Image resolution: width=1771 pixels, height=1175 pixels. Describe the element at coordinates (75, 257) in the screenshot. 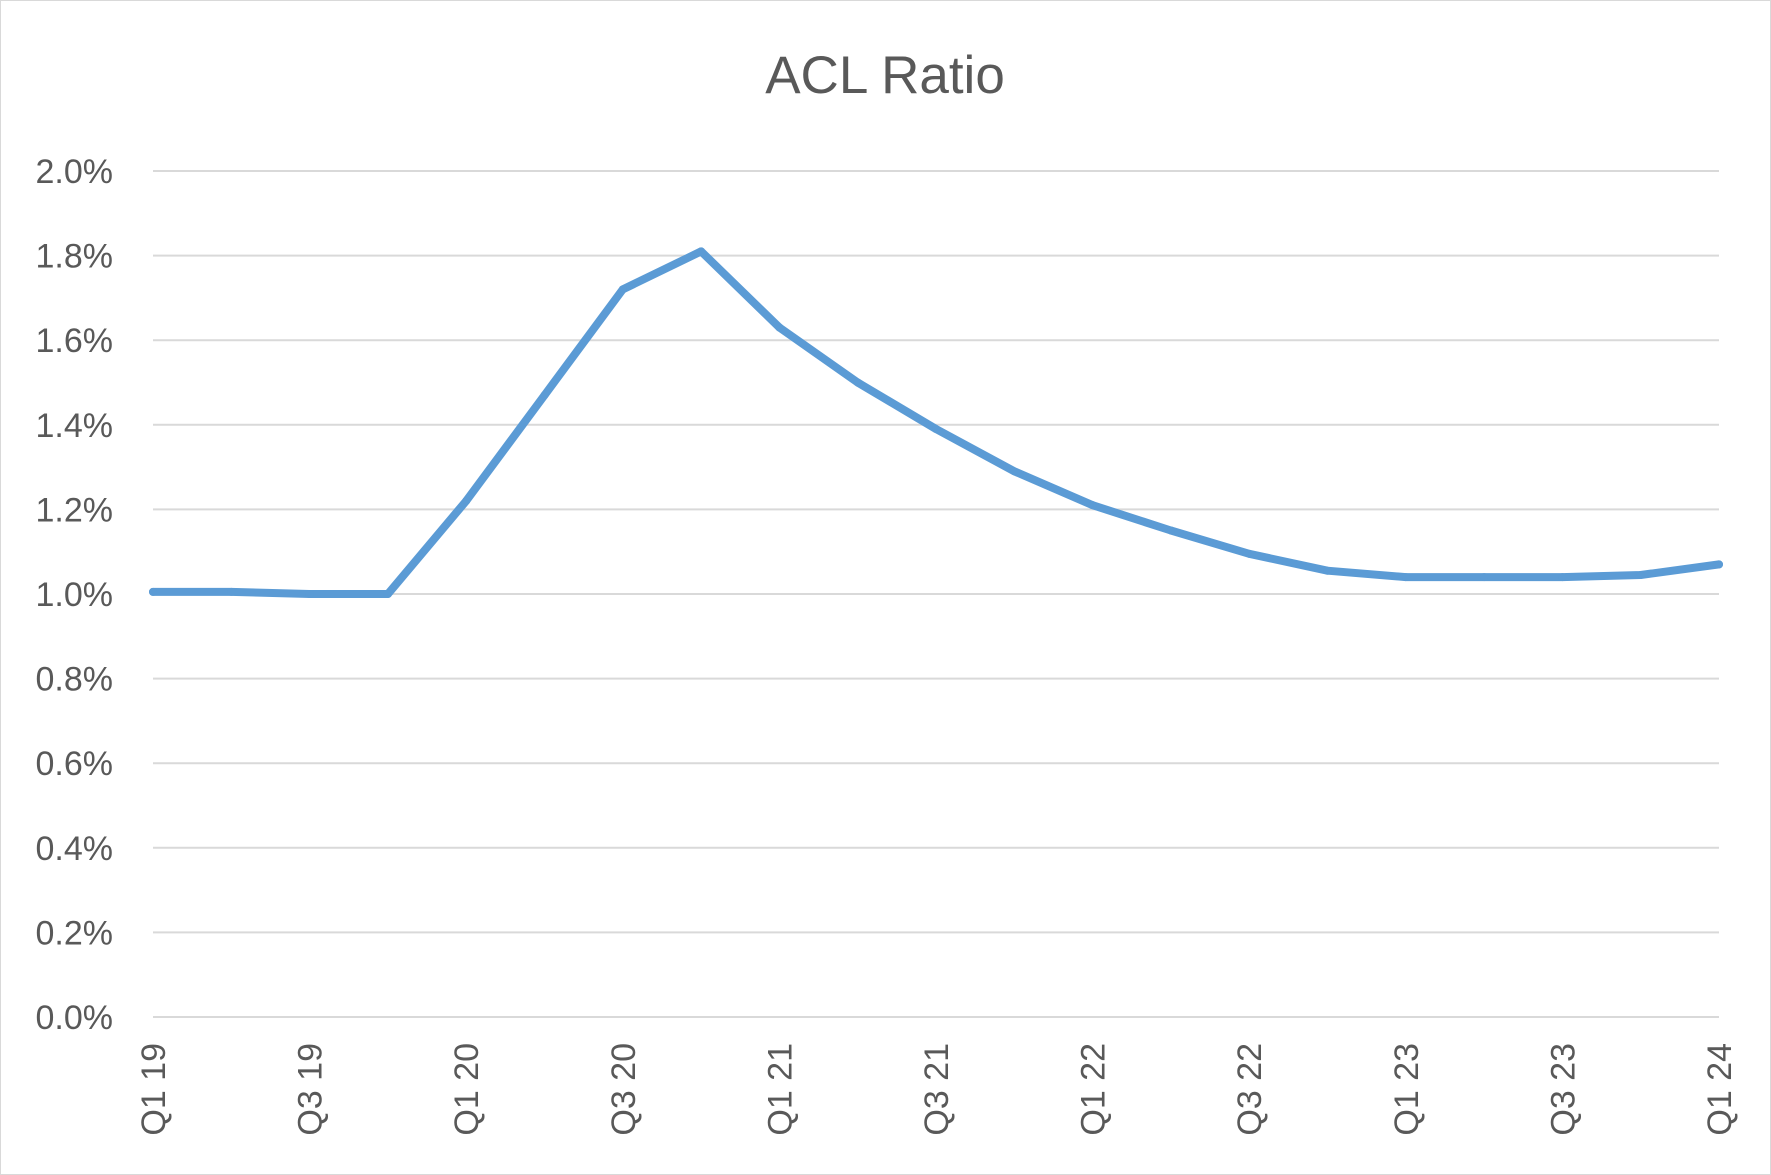

I see `y-tick-label: 1.8%` at that location.